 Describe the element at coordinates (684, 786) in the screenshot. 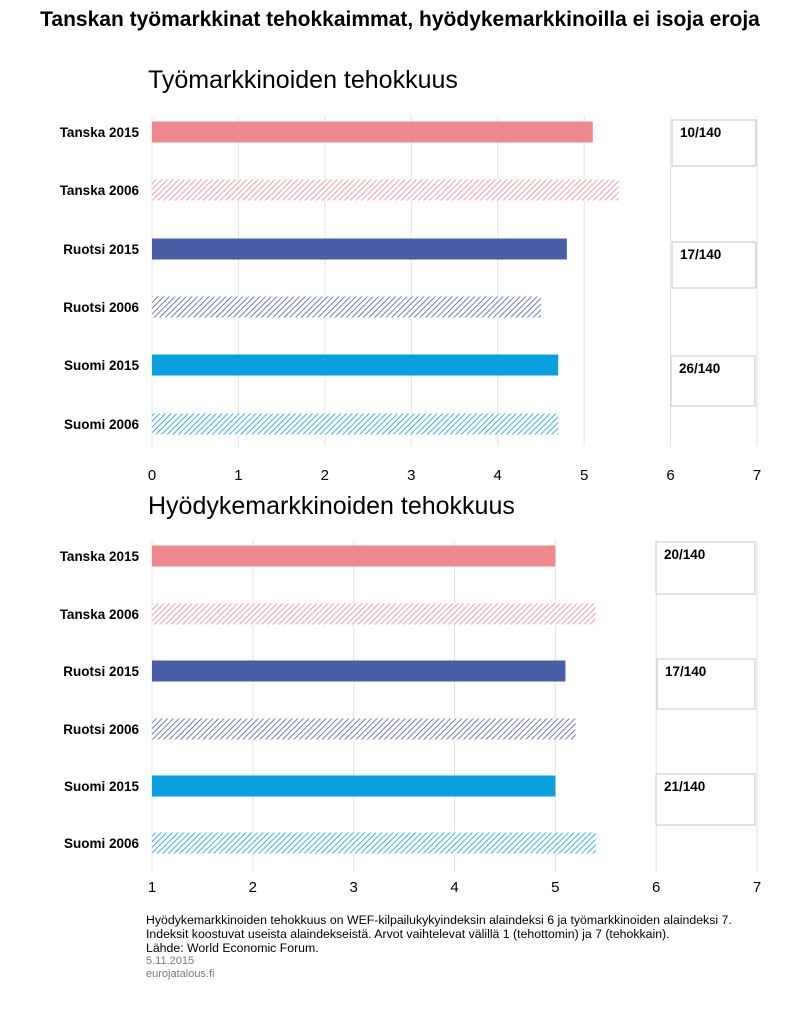

I see `rank-label: 21/140` at that location.